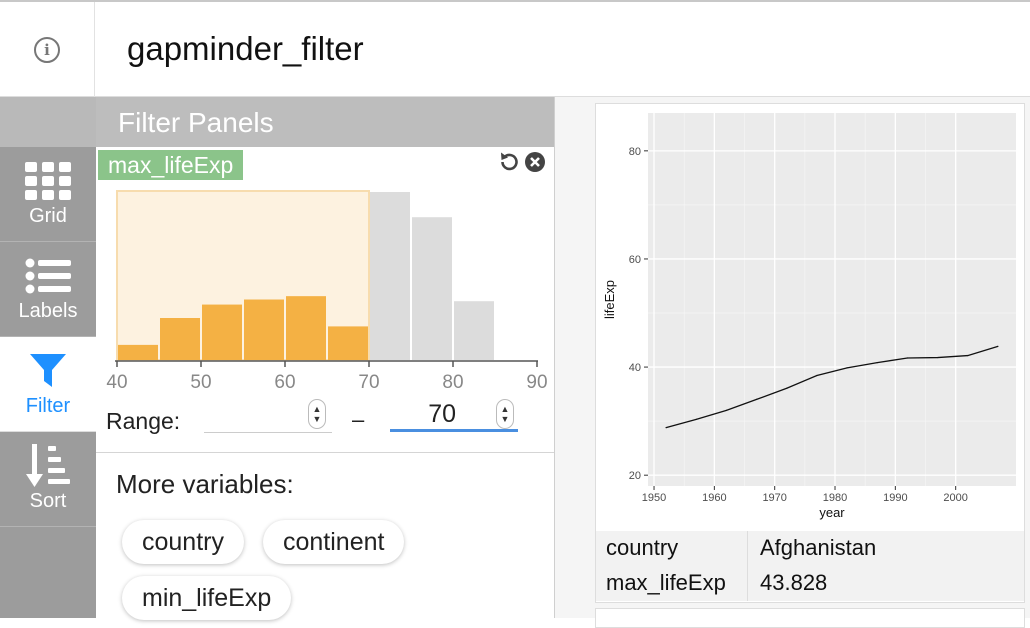 The height and width of the screenshot is (628, 1030). I want to click on info-button: i, so click(47, 49).